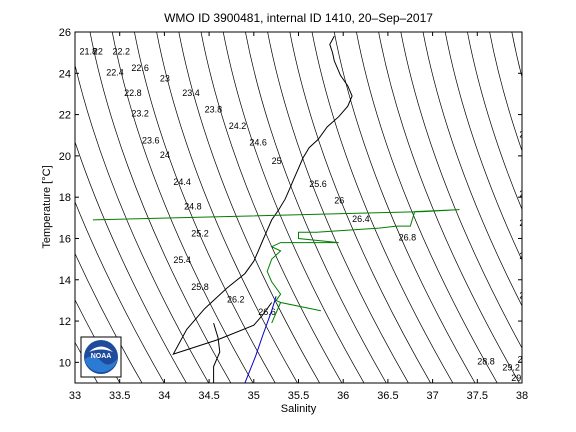 Image resolution: width=576 pixels, height=432 pixels. What do you see at coordinates (238, 126) in the screenshot?
I see `contour-label: 24.2` at bounding box center [238, 126].